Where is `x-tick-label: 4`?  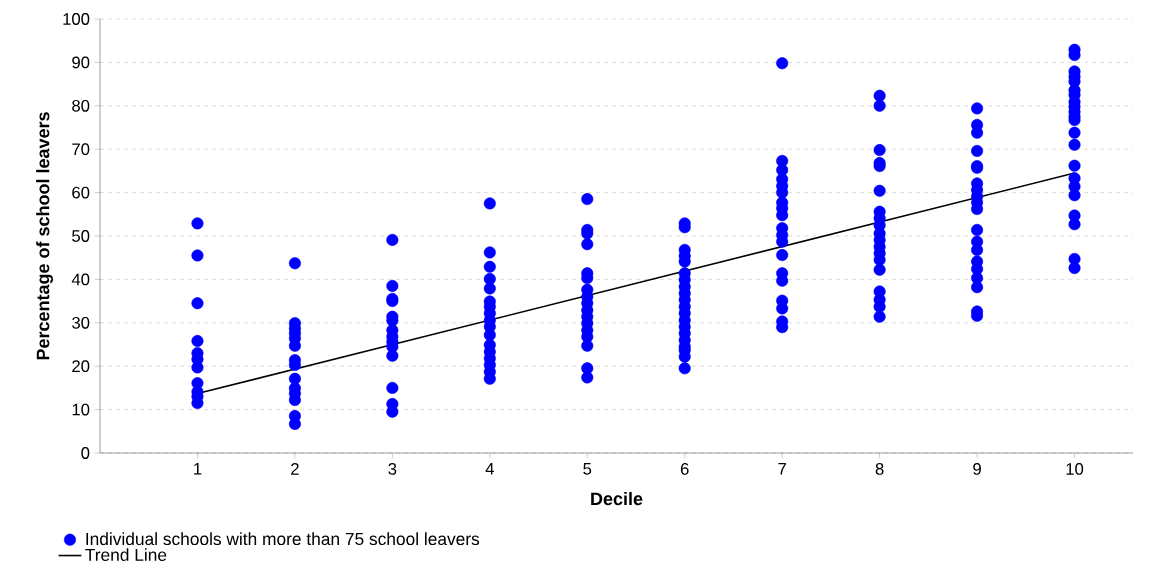 x-tick-label: 4 is located at coordinates (489, 469).